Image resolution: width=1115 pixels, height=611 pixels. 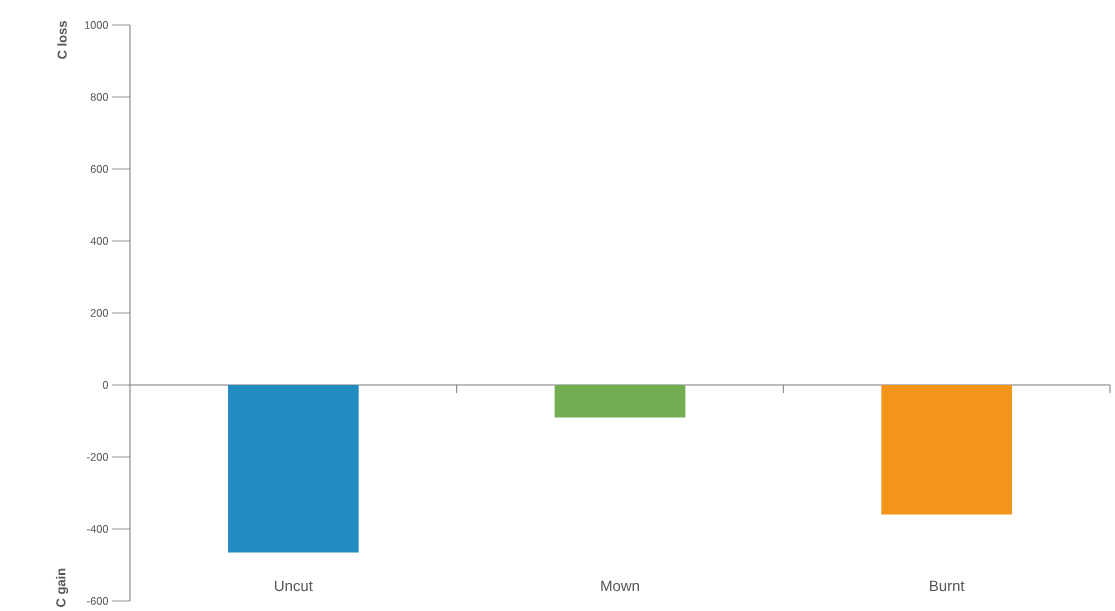 I want to click on y-tick-label: 1000, so click(x=96, y=25).